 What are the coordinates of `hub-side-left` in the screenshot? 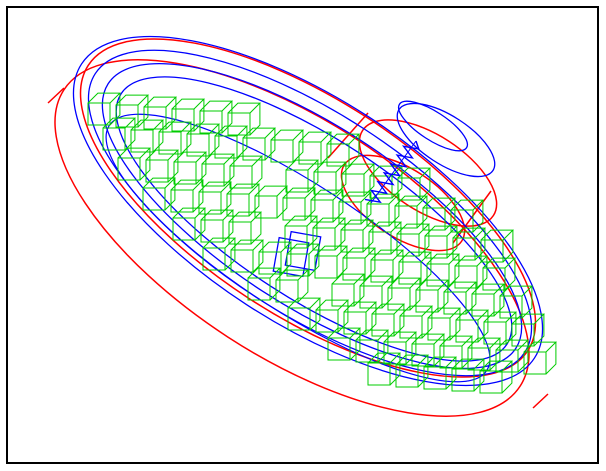 It's located at (348, 135).